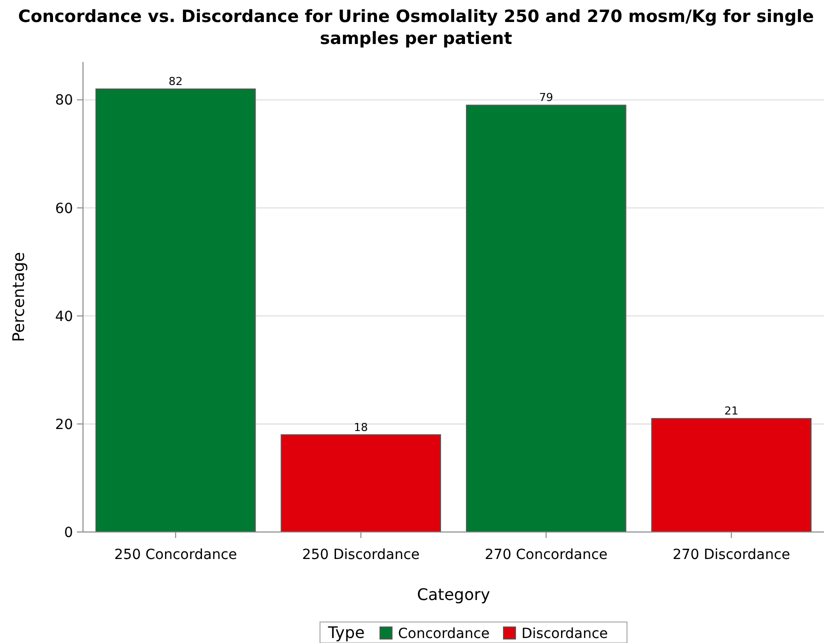  What do you see at coordinates (64, 316) in the screenshot?
I see `y-tick-label: 40` at bounding box center [64, 316].